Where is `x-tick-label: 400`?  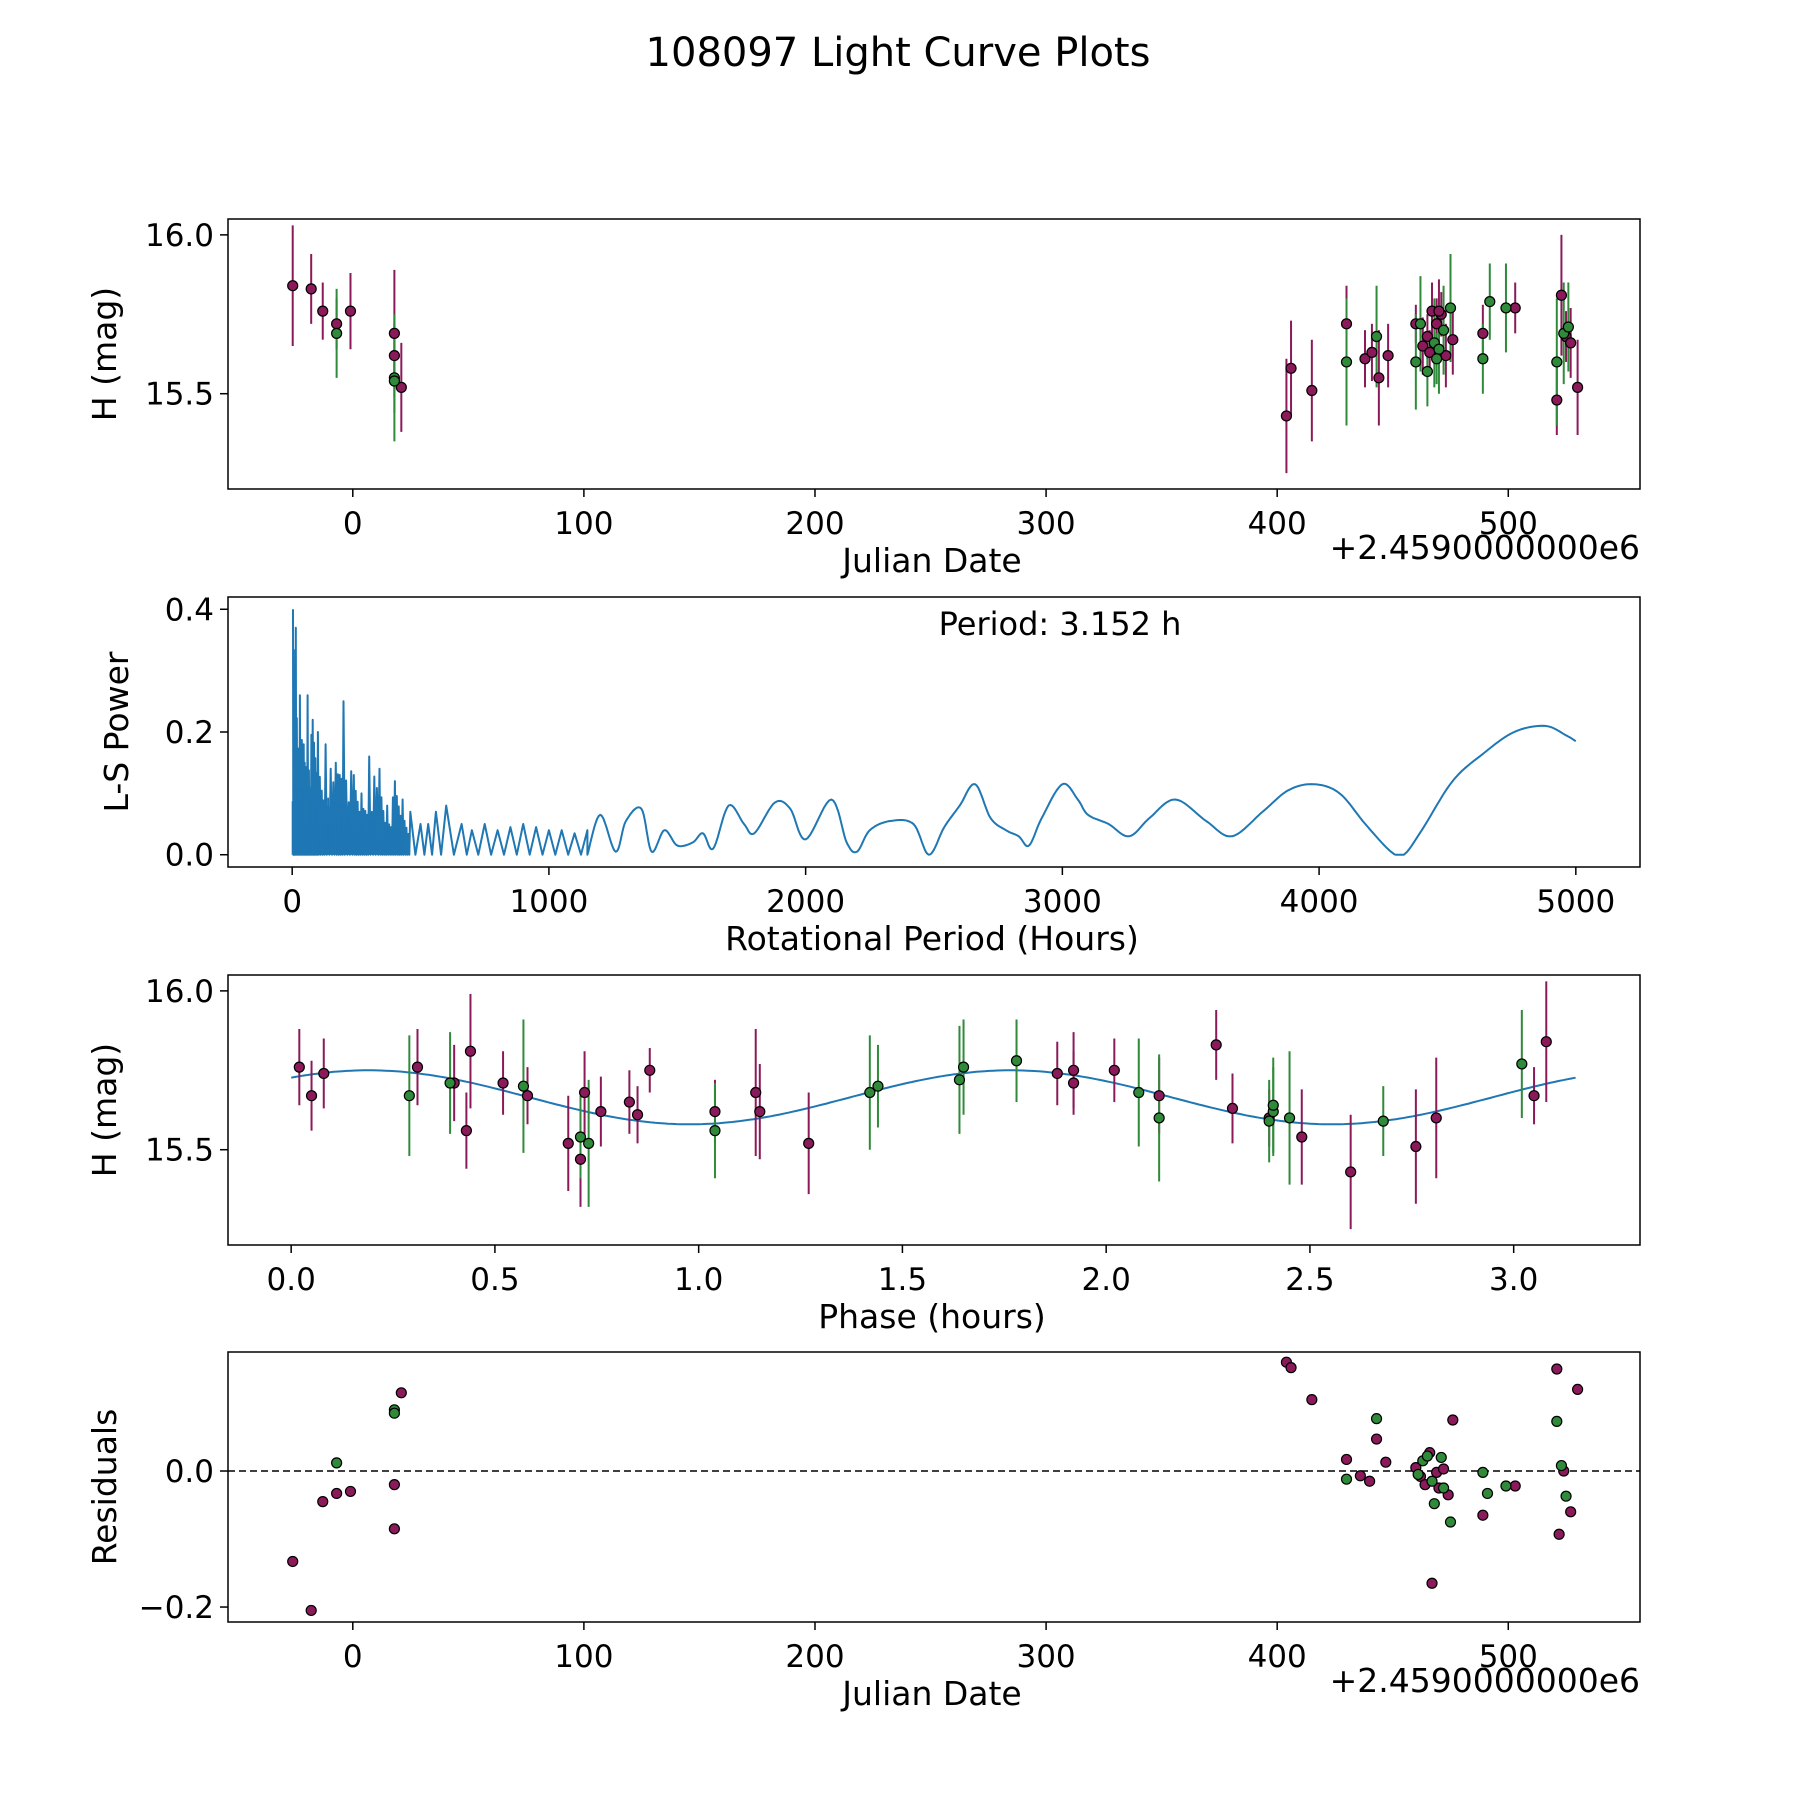
x-tick-label: 400 is located at coordinates (1277, 1657).